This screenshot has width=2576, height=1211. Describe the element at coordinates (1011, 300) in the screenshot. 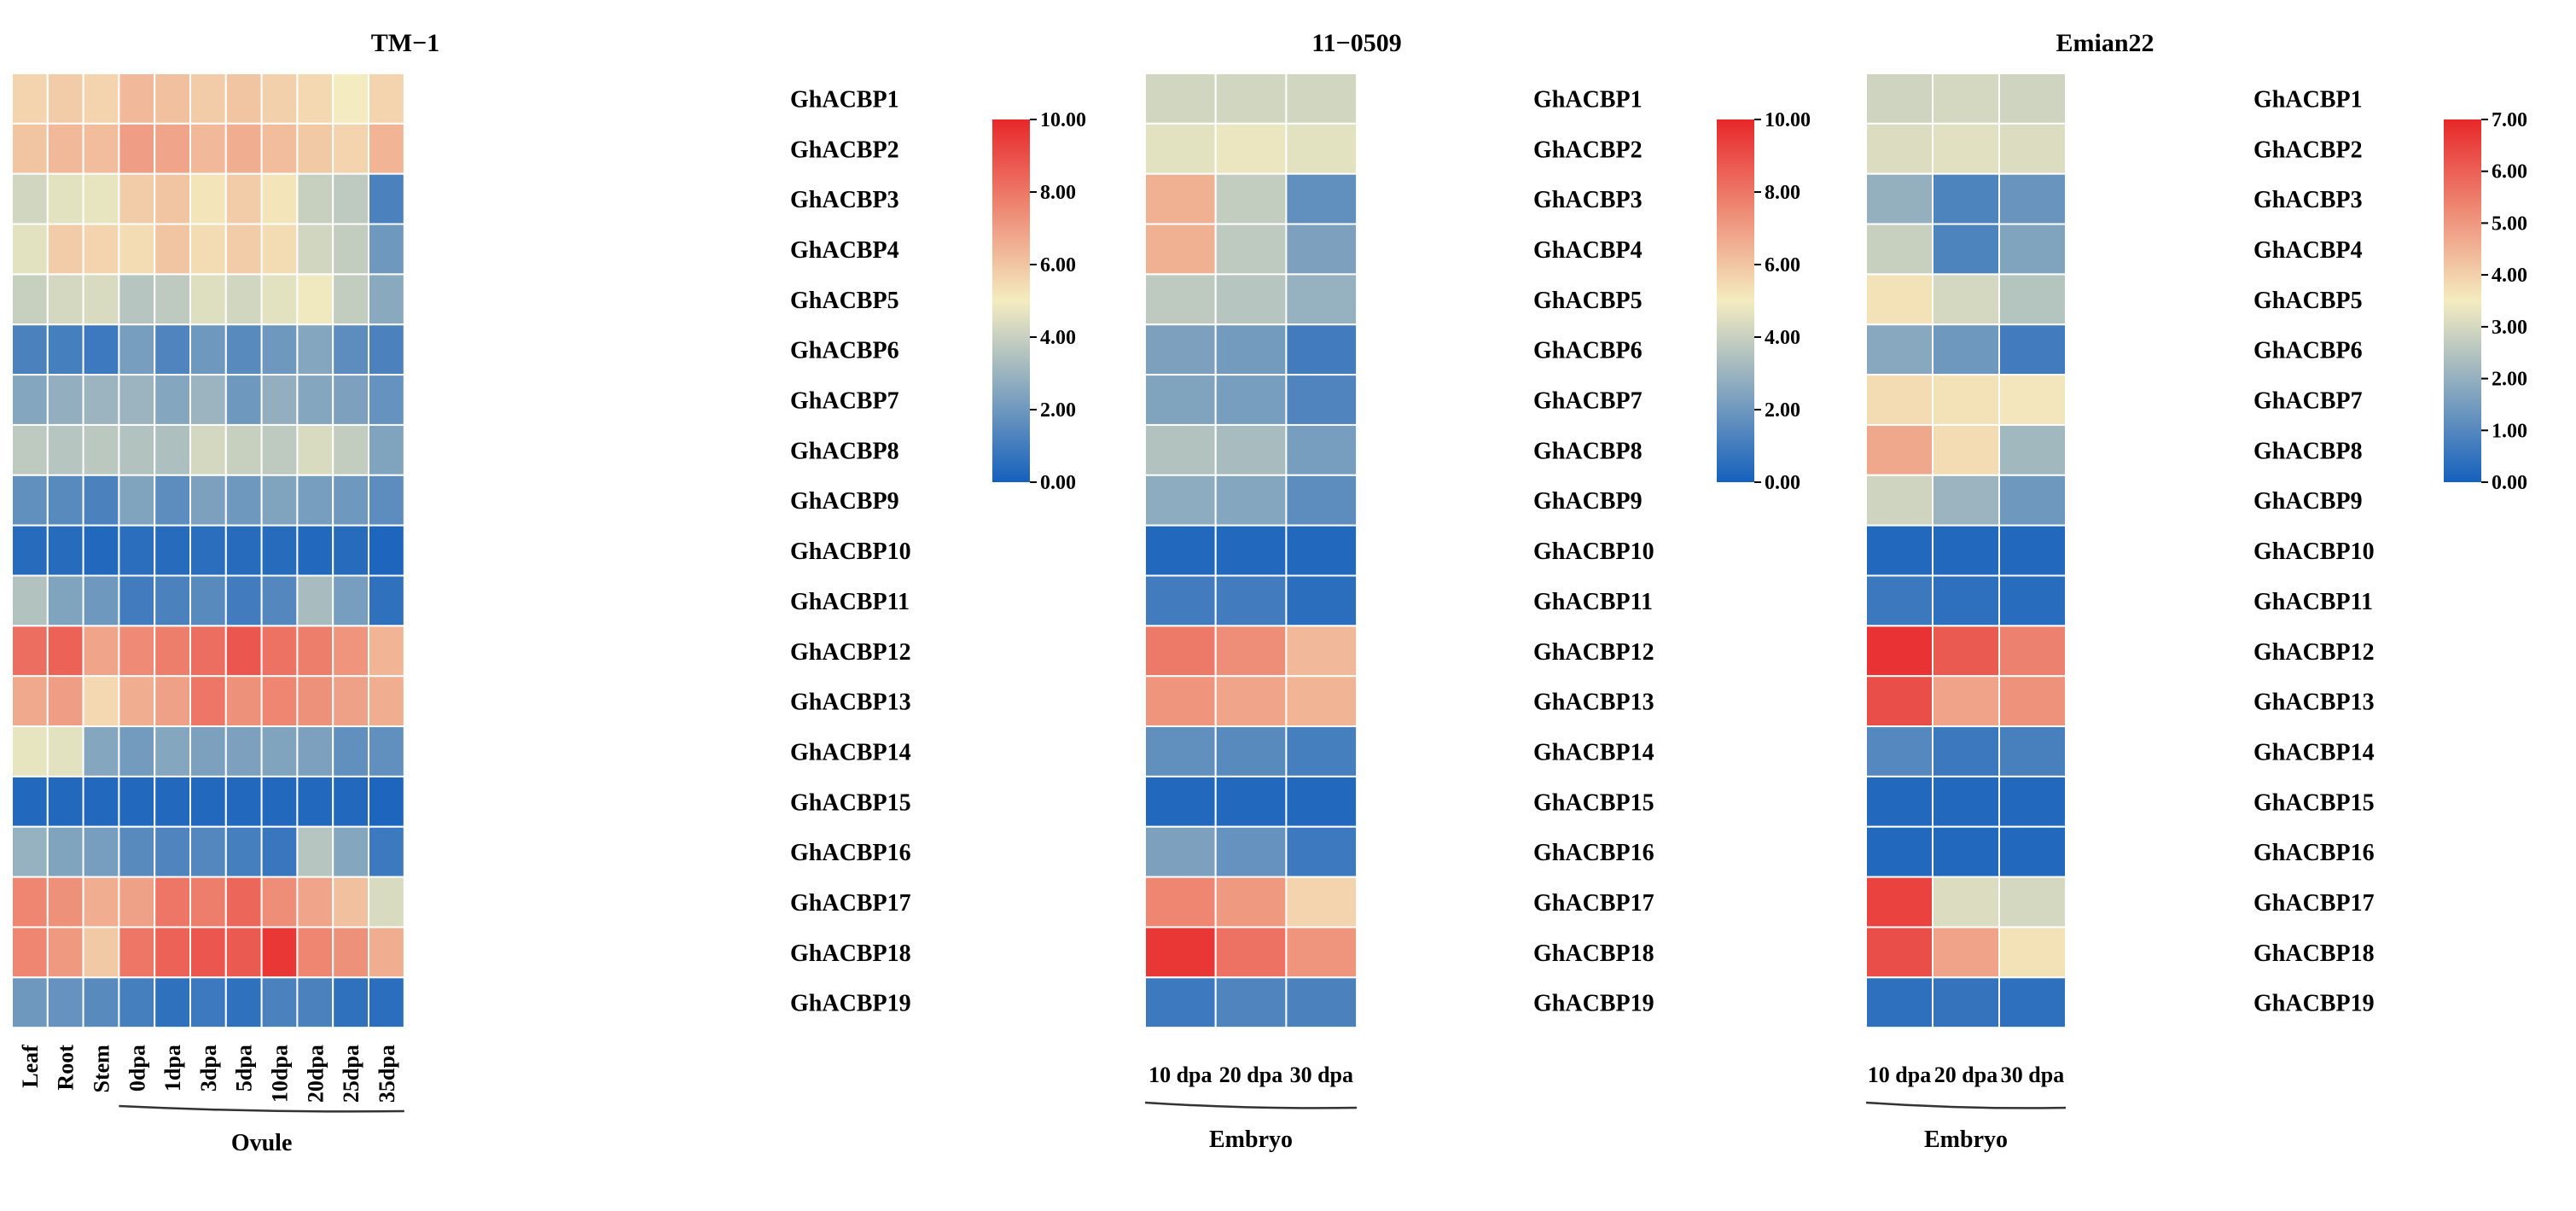

I see `colorbar` at that location.